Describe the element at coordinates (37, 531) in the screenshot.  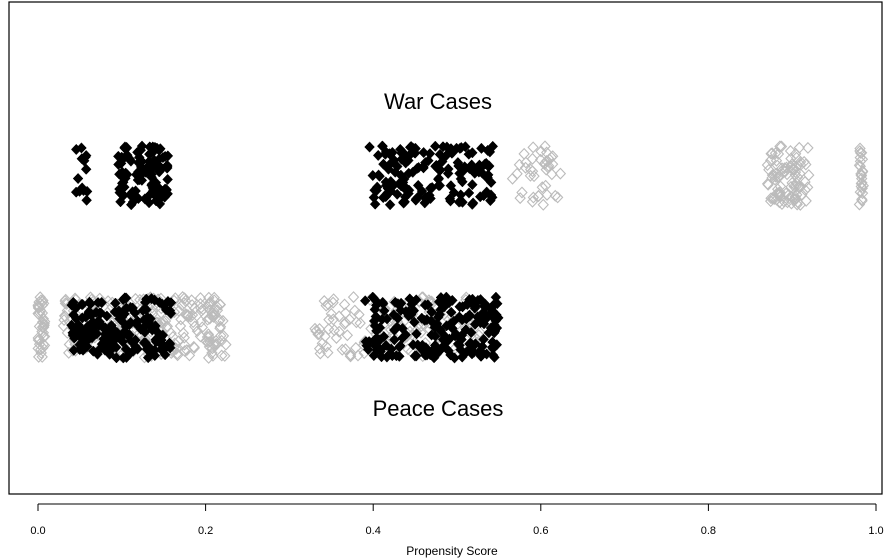
I see `x-tick-label: 0.0` at that location.